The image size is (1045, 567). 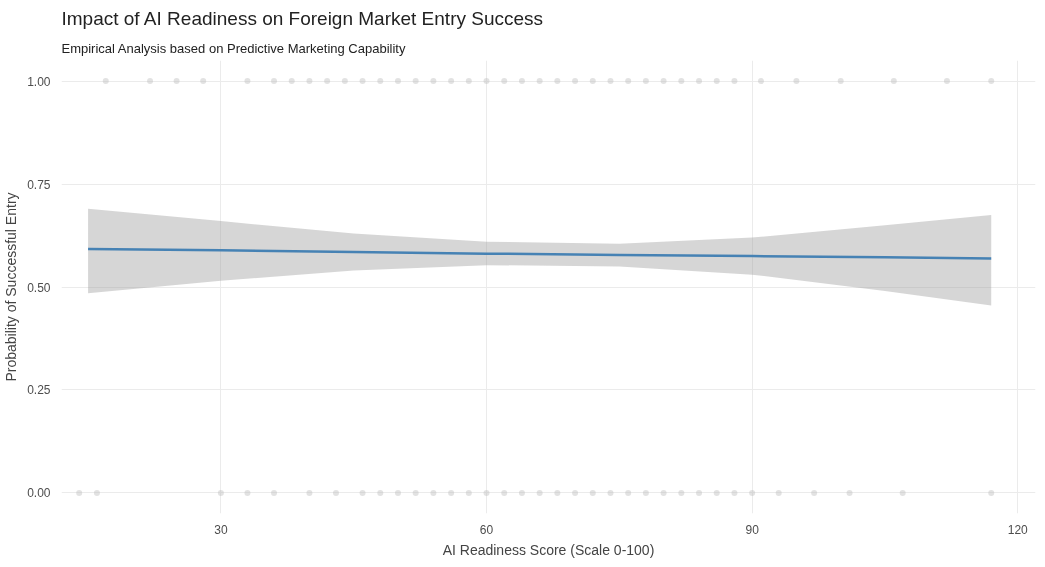 What do you see at coordinates (39, 493) in the screenshot?
I see `y-tick-label: 0.00` at bounding box center [39, 493].